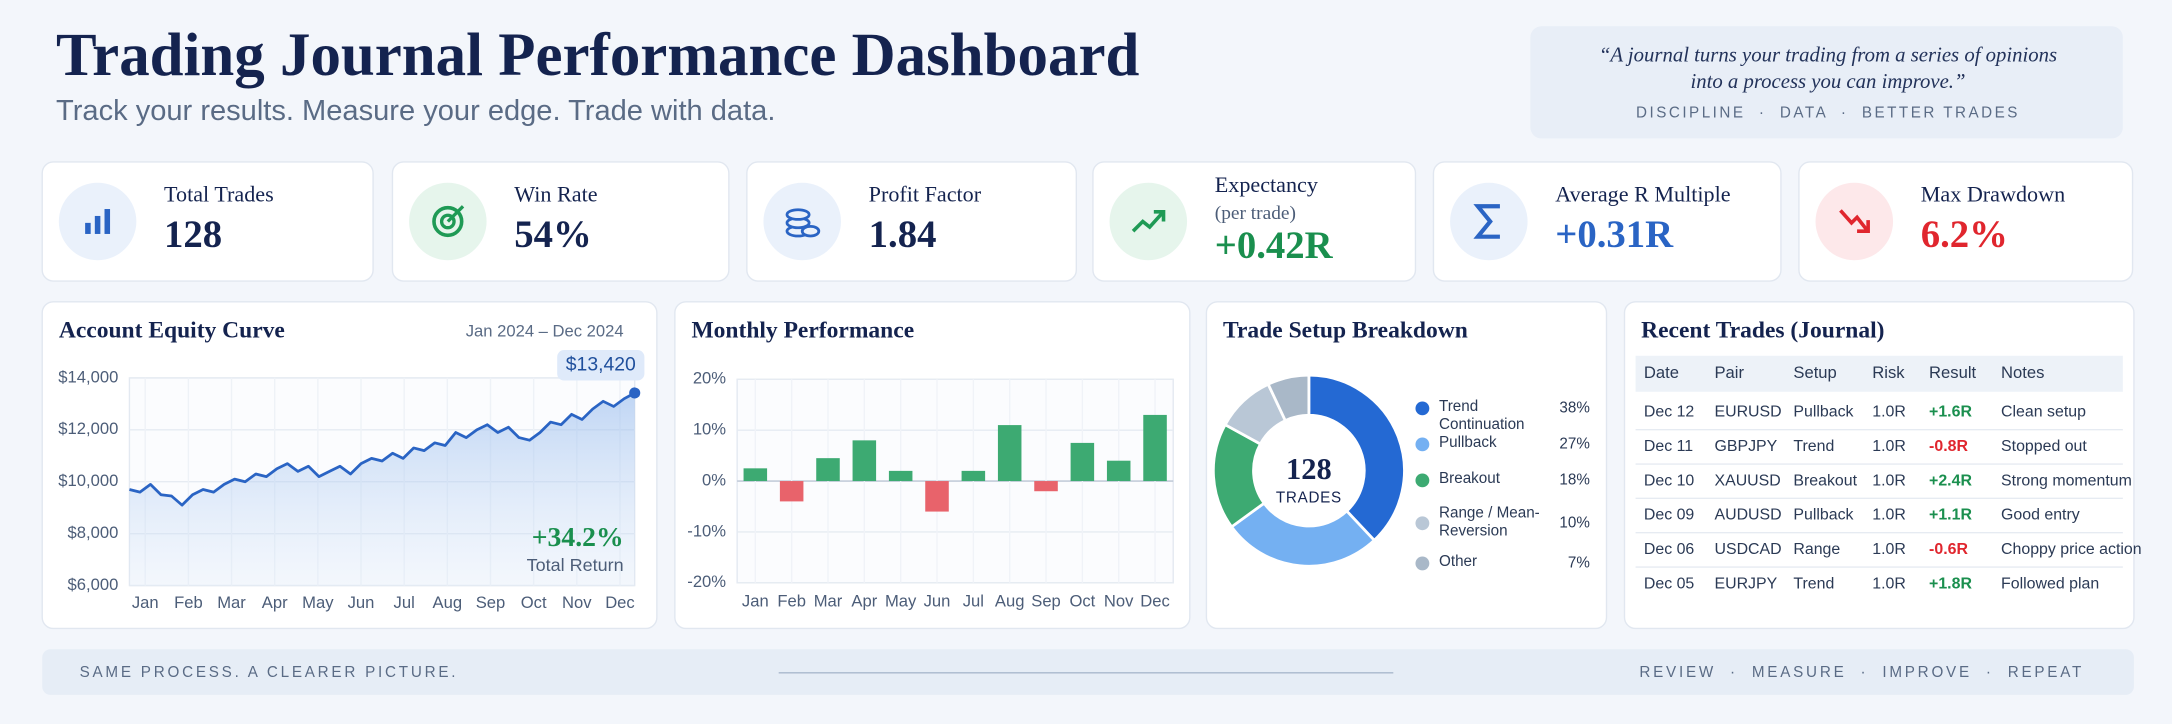  What do you see at coordinates (1468, 443) in the screenshot?
I see `legend-item: Pullback` at bounding box center [1468, 443].